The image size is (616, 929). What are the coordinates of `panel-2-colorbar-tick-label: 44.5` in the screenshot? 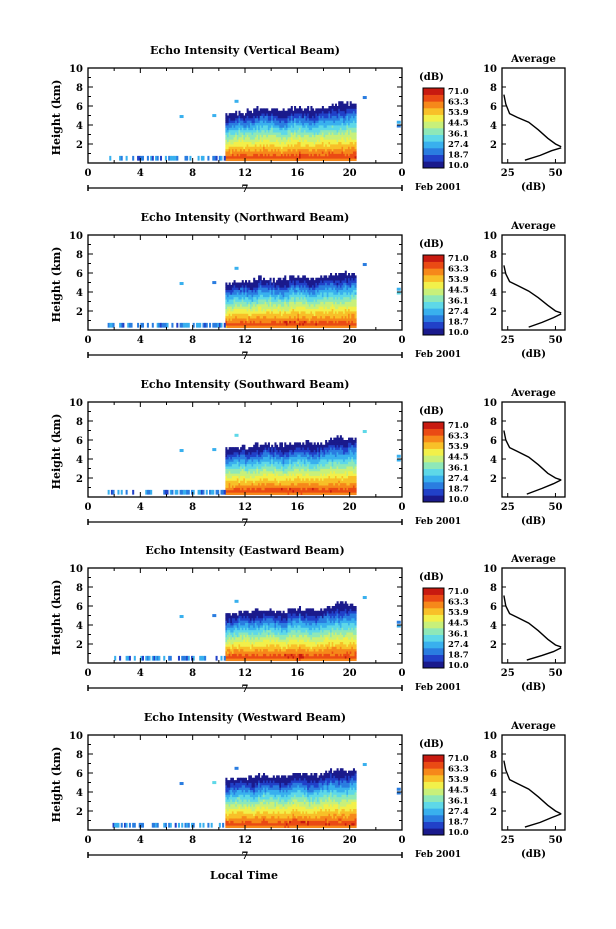 It's located at (458, 291).